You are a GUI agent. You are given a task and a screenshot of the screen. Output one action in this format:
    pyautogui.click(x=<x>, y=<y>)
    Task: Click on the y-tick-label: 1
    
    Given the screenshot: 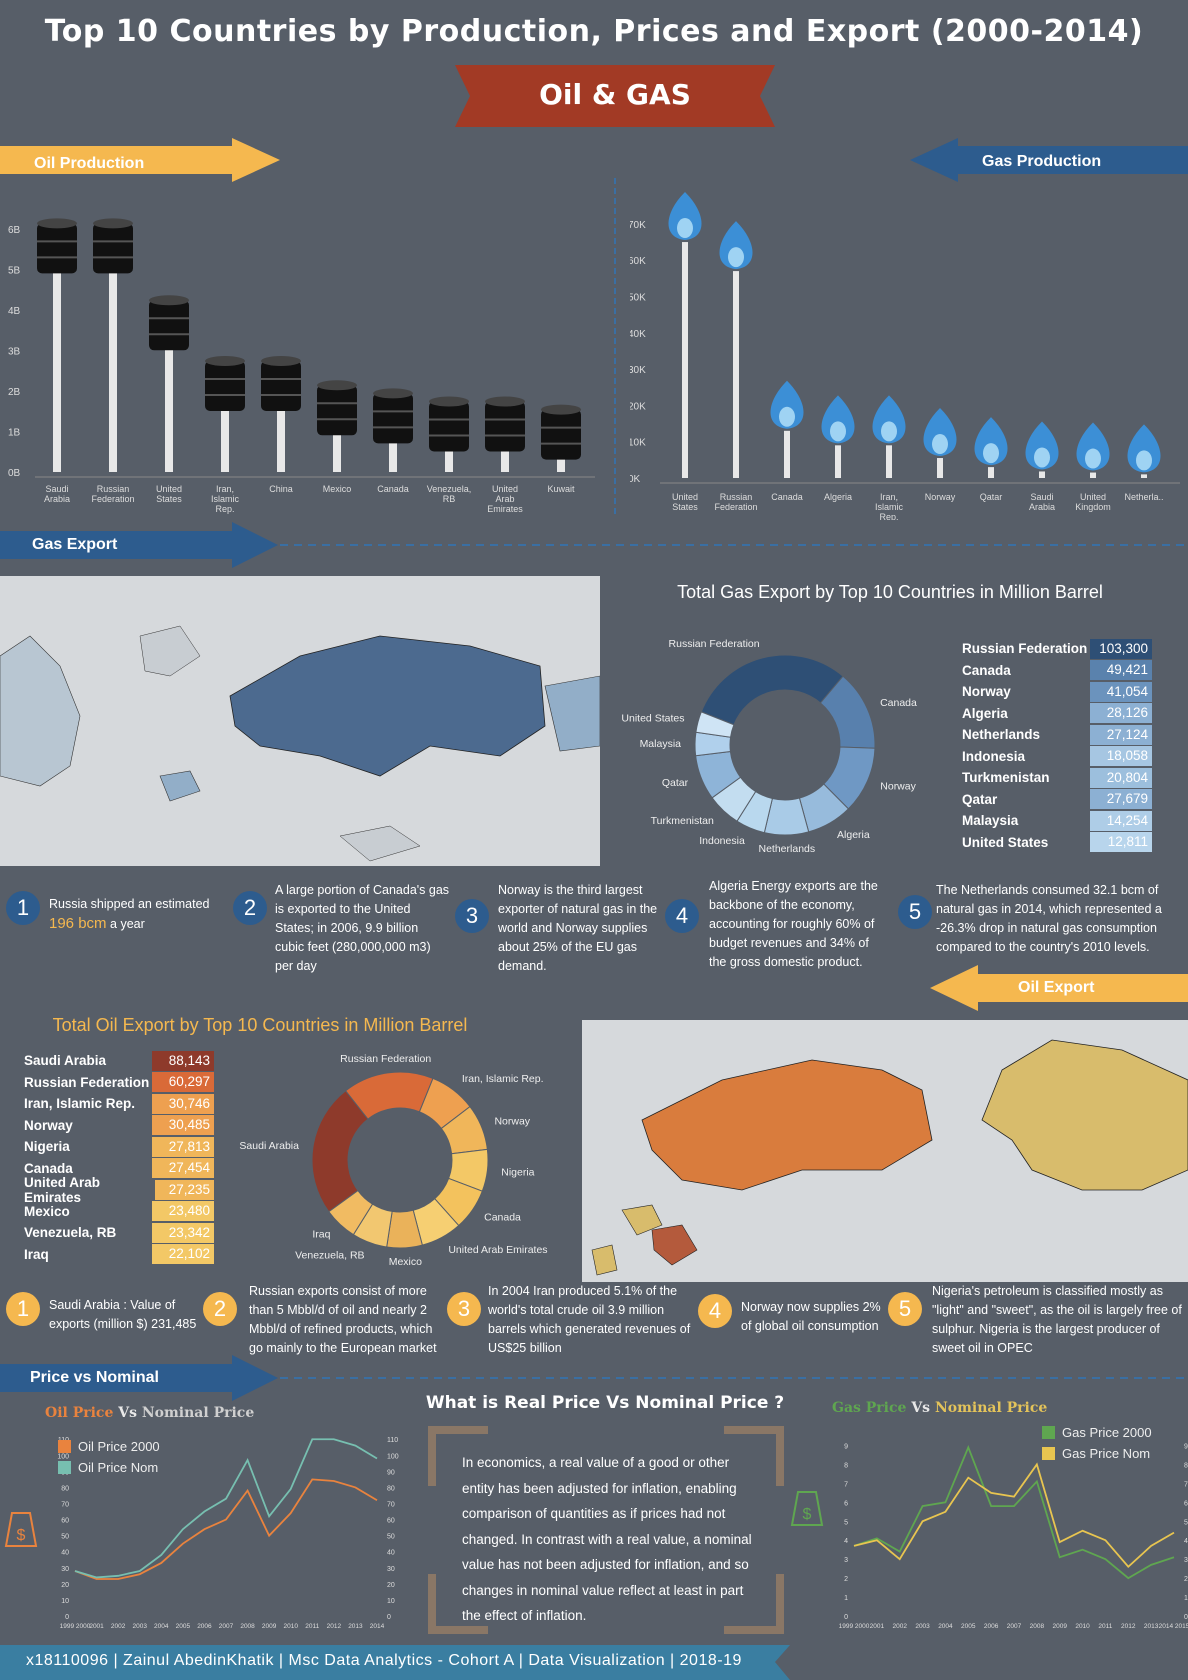 What is the action you would take?
    pyautogui.click(x=846, y=1598)
    